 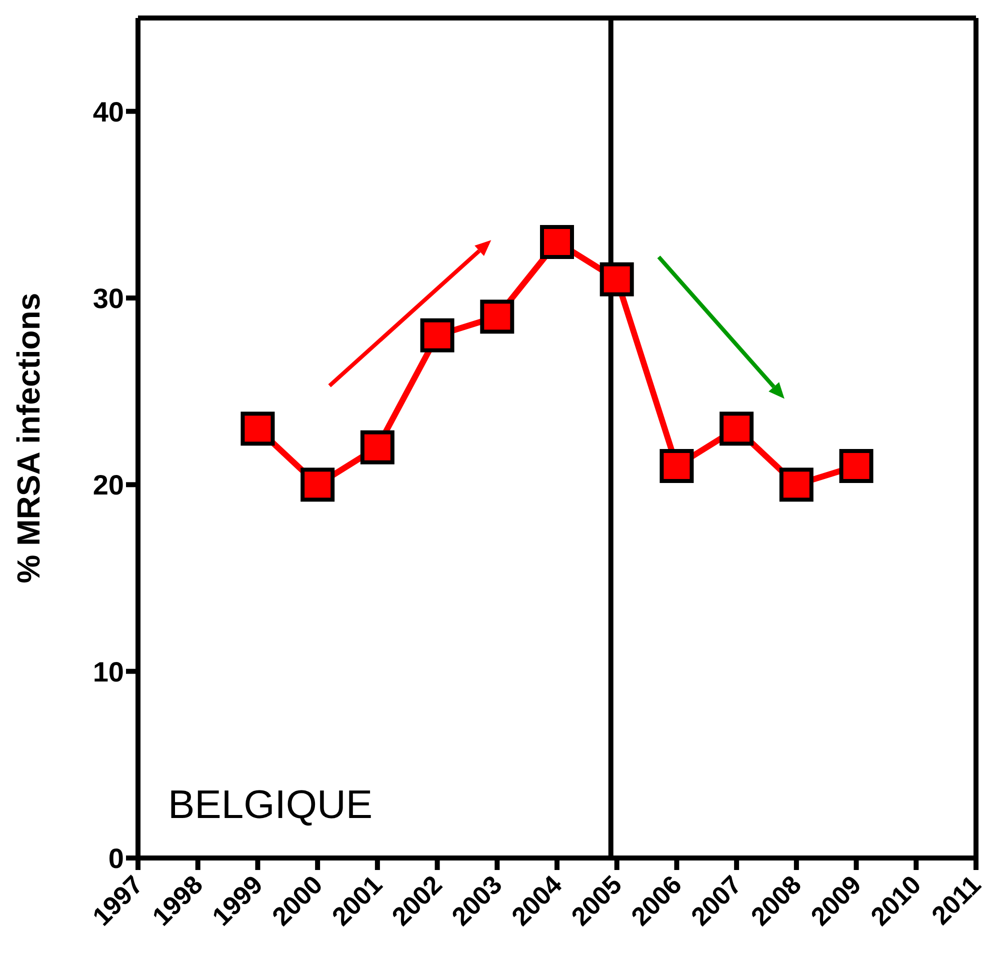 I want to click on y-tick-label: 0, so click(x=116, y=858).